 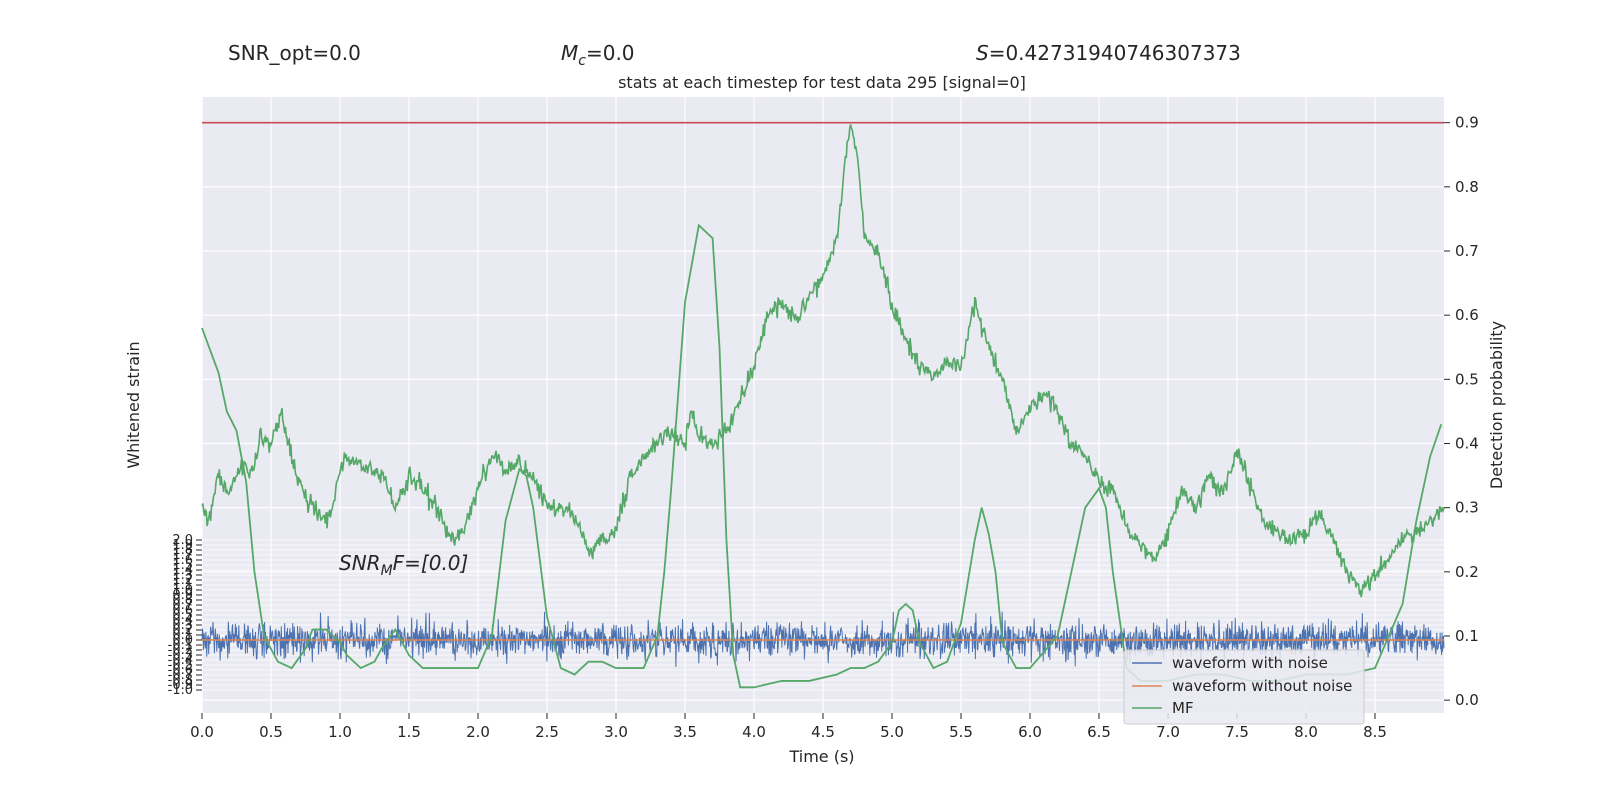 What do you see at coordinates (182, 625) in the screenshot?
I see `left-tick-label-17: 0.3` at bounding box center [182, 625].